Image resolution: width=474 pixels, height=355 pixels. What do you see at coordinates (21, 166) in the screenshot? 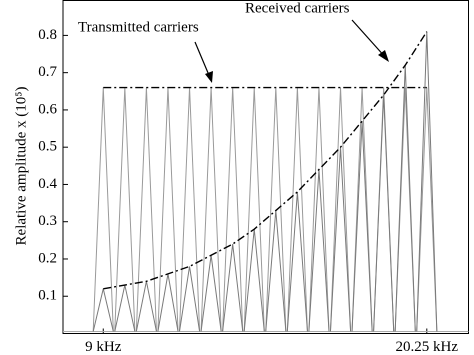
I see `y-axis-label: Relative amplitude x (10⁵)` at bounding box center [21, 166].